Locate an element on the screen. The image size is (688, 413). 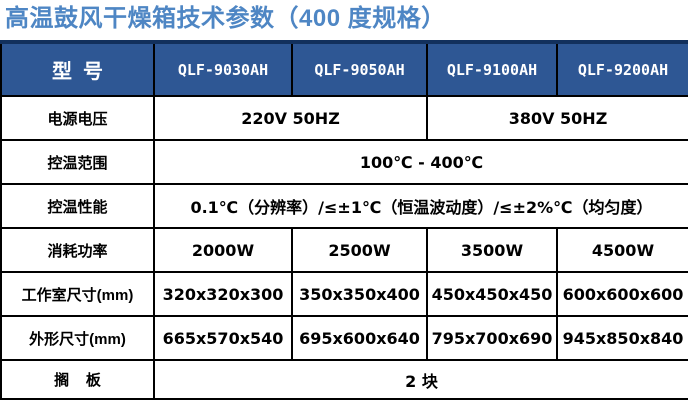
cell-shelves-count: 2 块 is located at coordinates (420, 379).